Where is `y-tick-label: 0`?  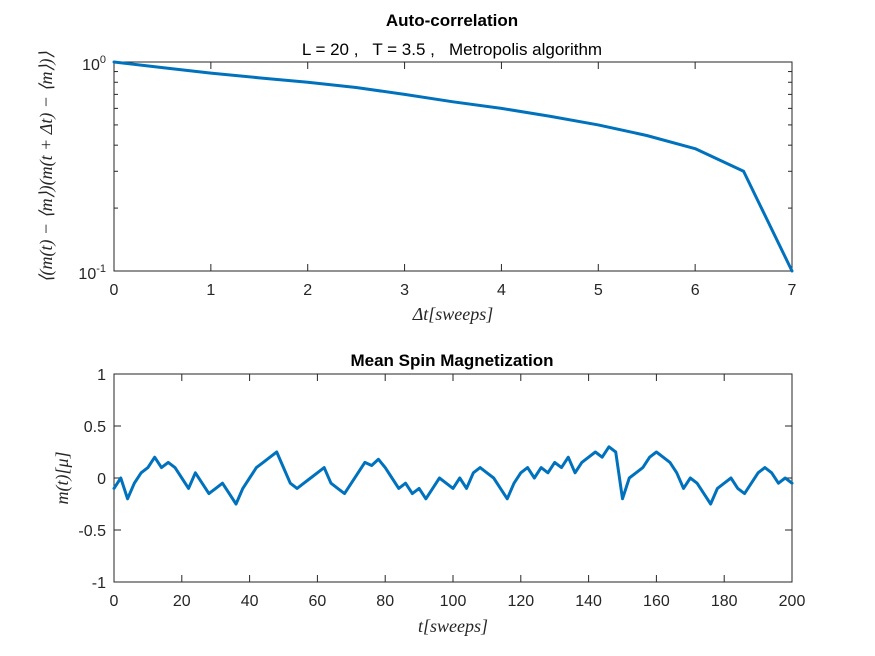
y-tick-label: 0 is located at coordinates (101, 479).